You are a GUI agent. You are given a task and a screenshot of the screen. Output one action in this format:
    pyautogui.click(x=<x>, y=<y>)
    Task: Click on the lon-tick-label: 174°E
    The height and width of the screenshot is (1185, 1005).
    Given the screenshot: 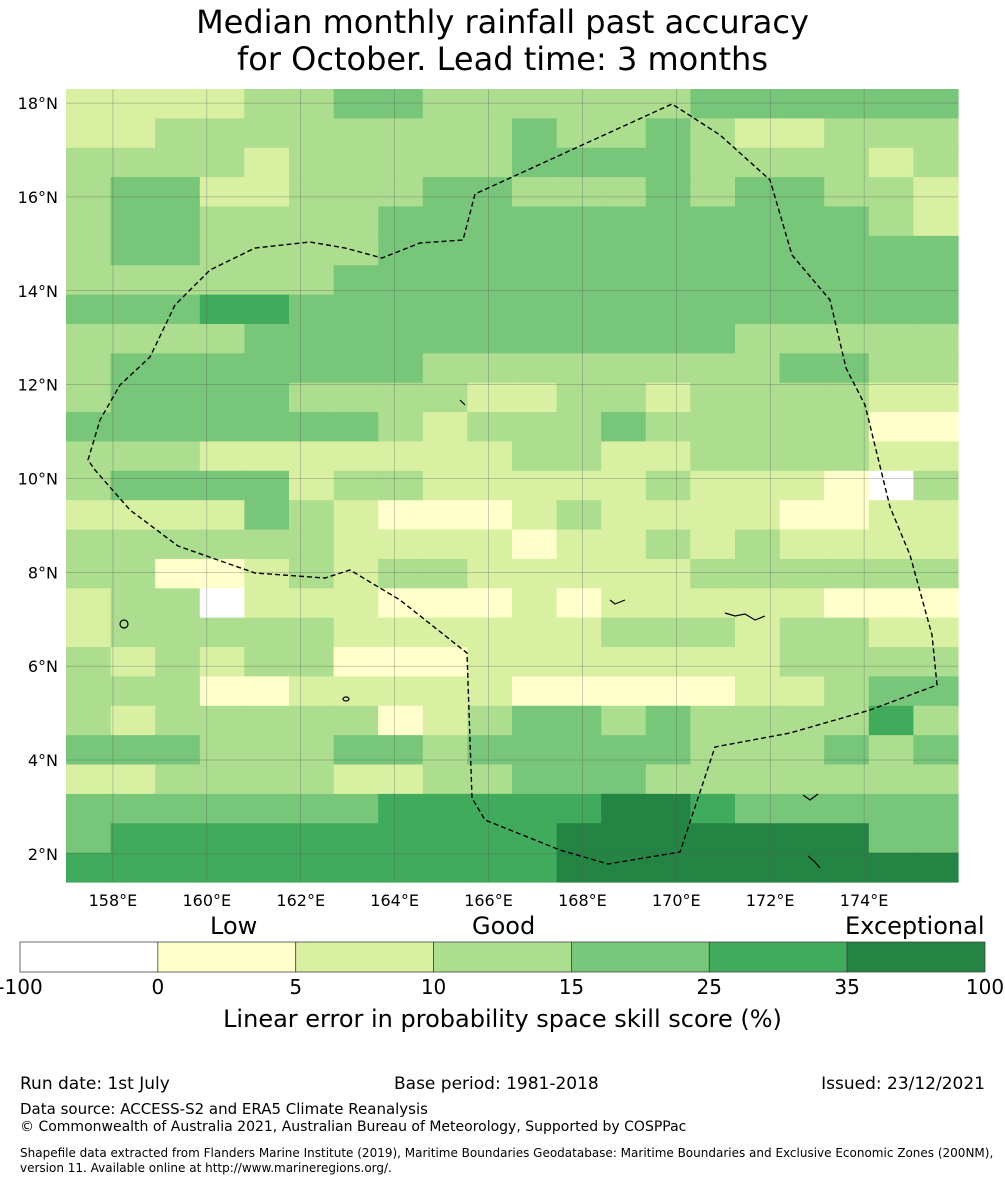 What is the action you would take?
    pyautogui.click(x=864, y=900)
    